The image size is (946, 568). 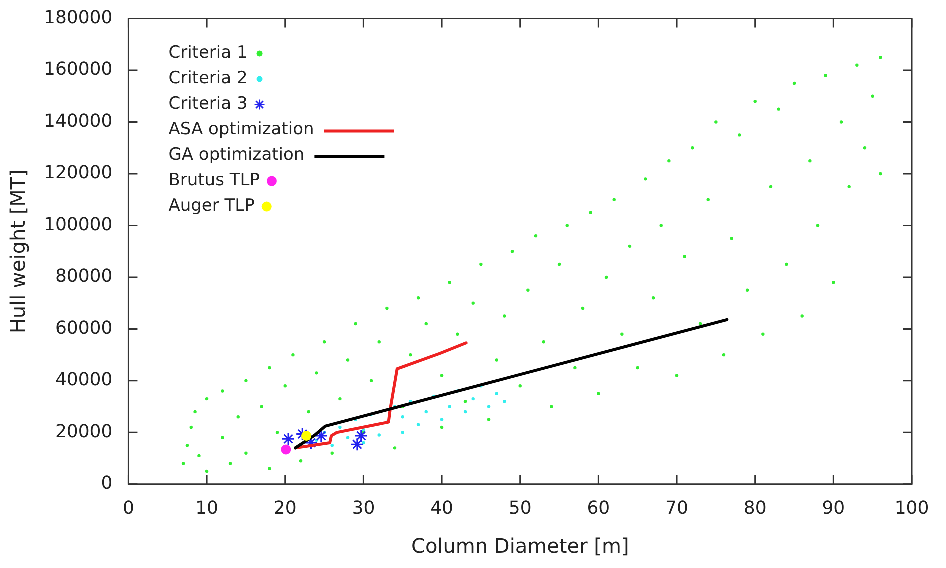 What do you see at coordinates (442, 508) in the screenshot?
I see `x-tick-label: 40` at bounding box center [442, 508].